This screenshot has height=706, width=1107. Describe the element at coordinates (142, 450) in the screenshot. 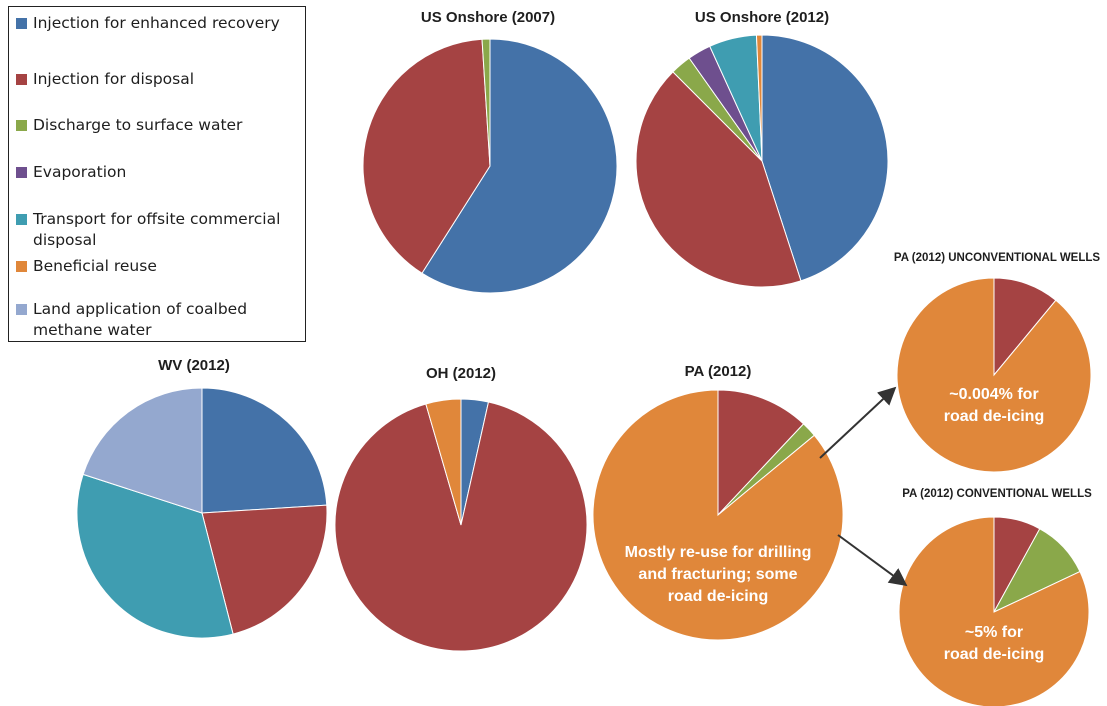

I see `wv2012-slice-land-application-of-coalbed-methane-water` at that location.